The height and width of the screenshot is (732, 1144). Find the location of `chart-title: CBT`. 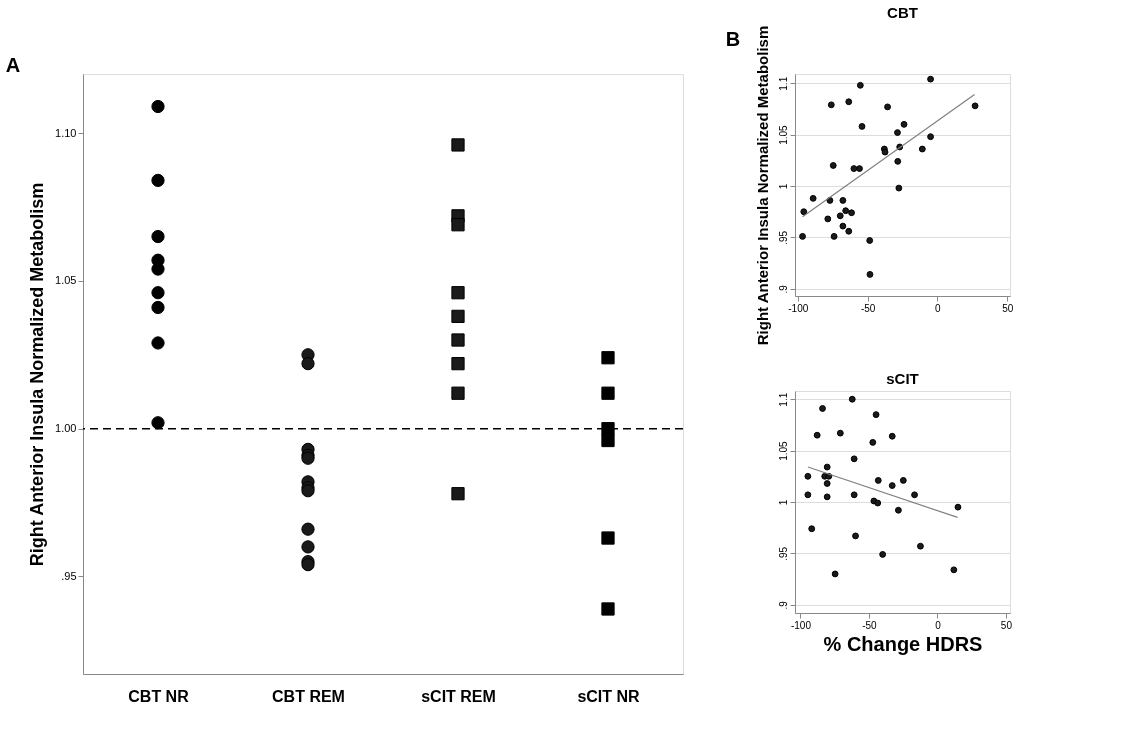

chart-title: CBT is located at coordinates (902, 12).